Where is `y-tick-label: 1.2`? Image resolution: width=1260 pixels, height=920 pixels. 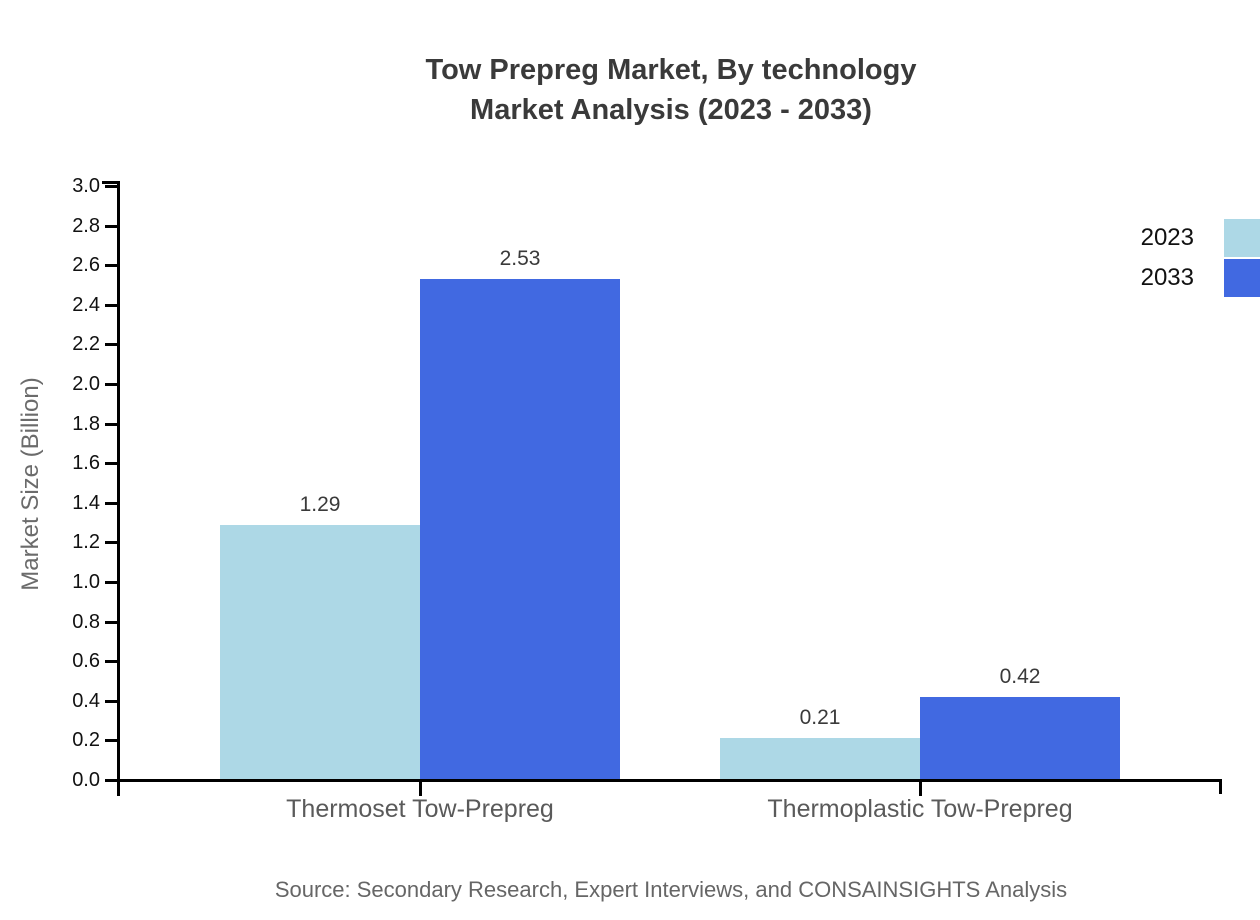
y-tick-label: 1.2 is located at coordinates (86, 542).